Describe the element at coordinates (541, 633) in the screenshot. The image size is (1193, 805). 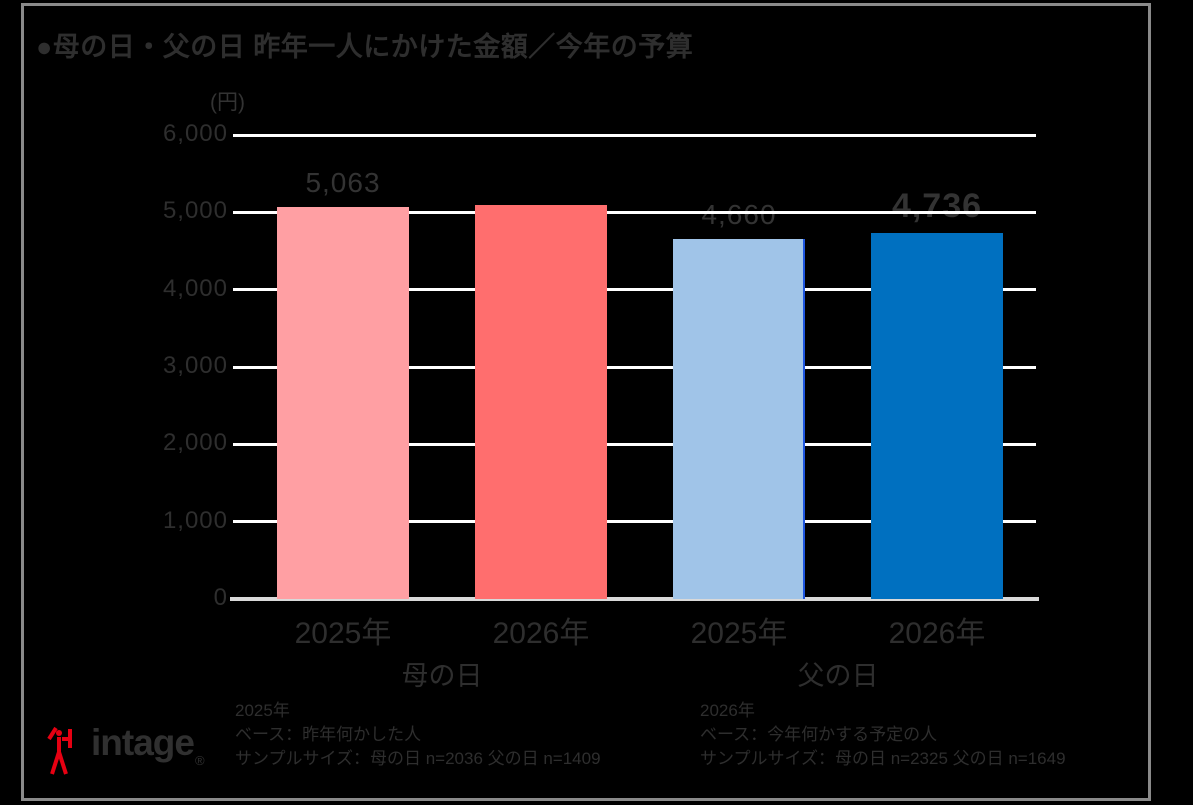
I see `x-tick-label-mothers-day-2026: 2026年` at that location.